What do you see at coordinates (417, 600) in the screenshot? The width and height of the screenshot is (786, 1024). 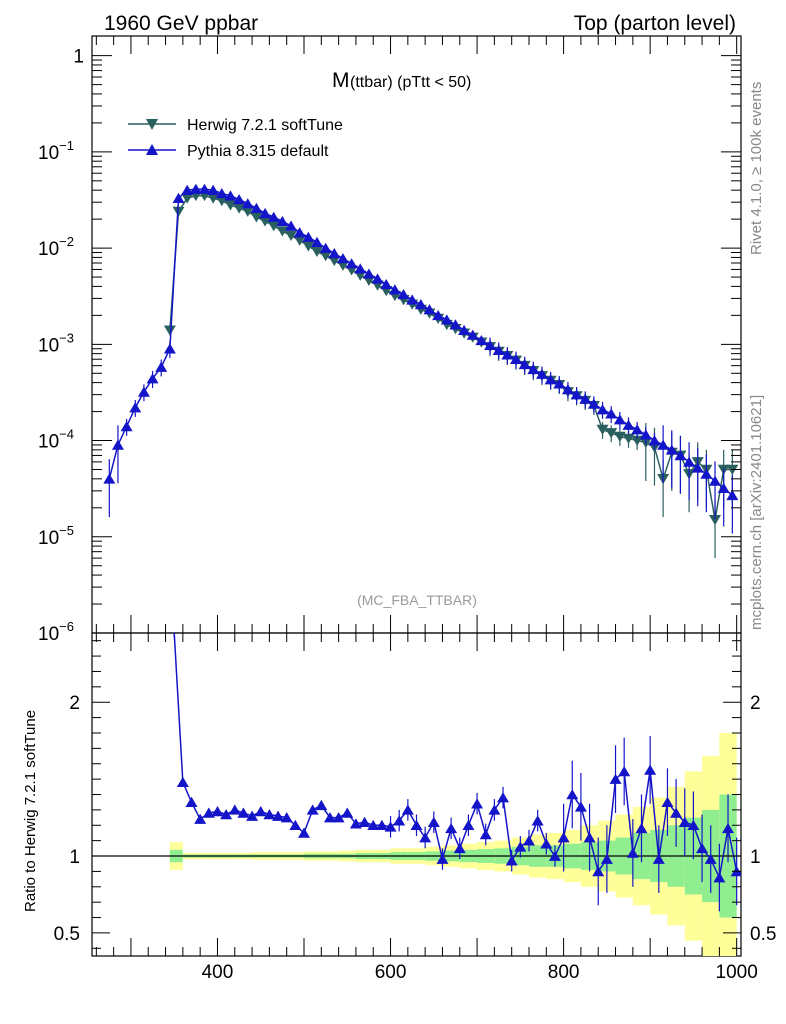 I see `analysis-watermark: (MC_FBA_TTBAR)` at bounding box center [417, 600].